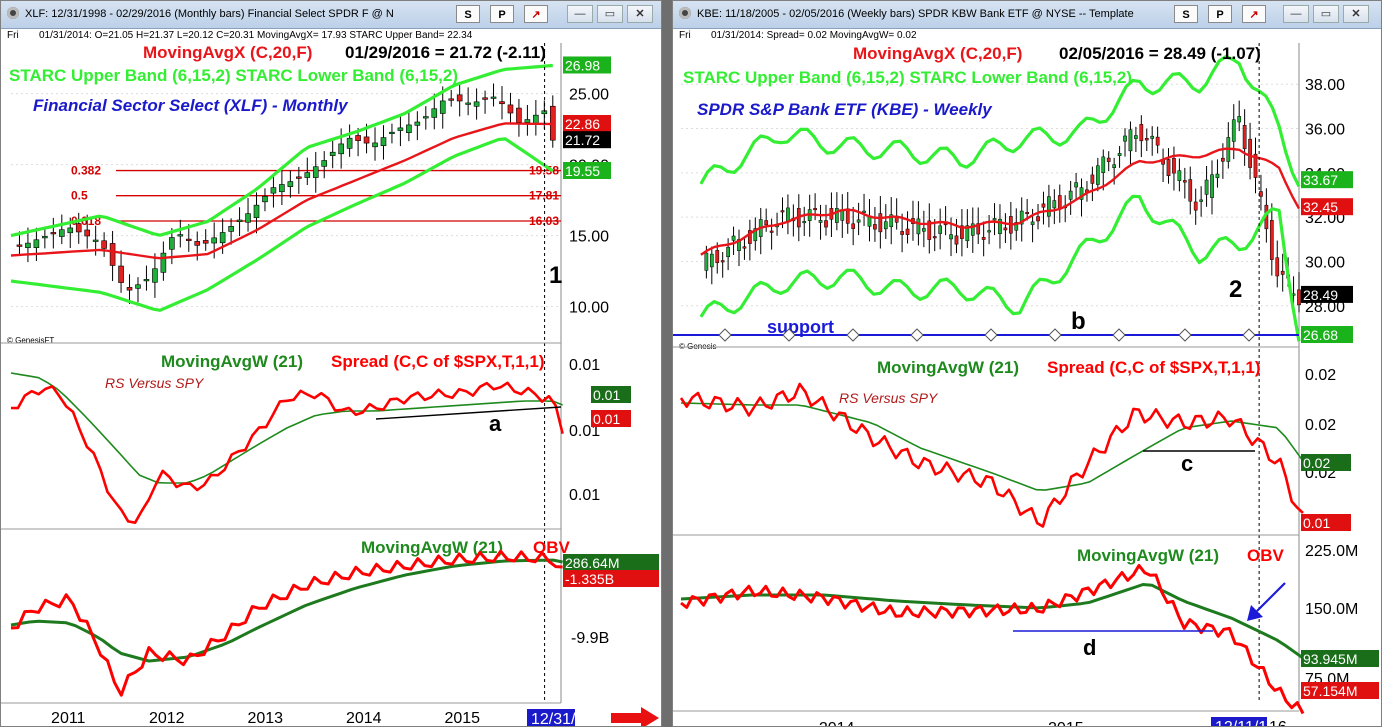 The width and height of the screenshot is (1382, 727). I want to click on rs-line, so click(991, 455).